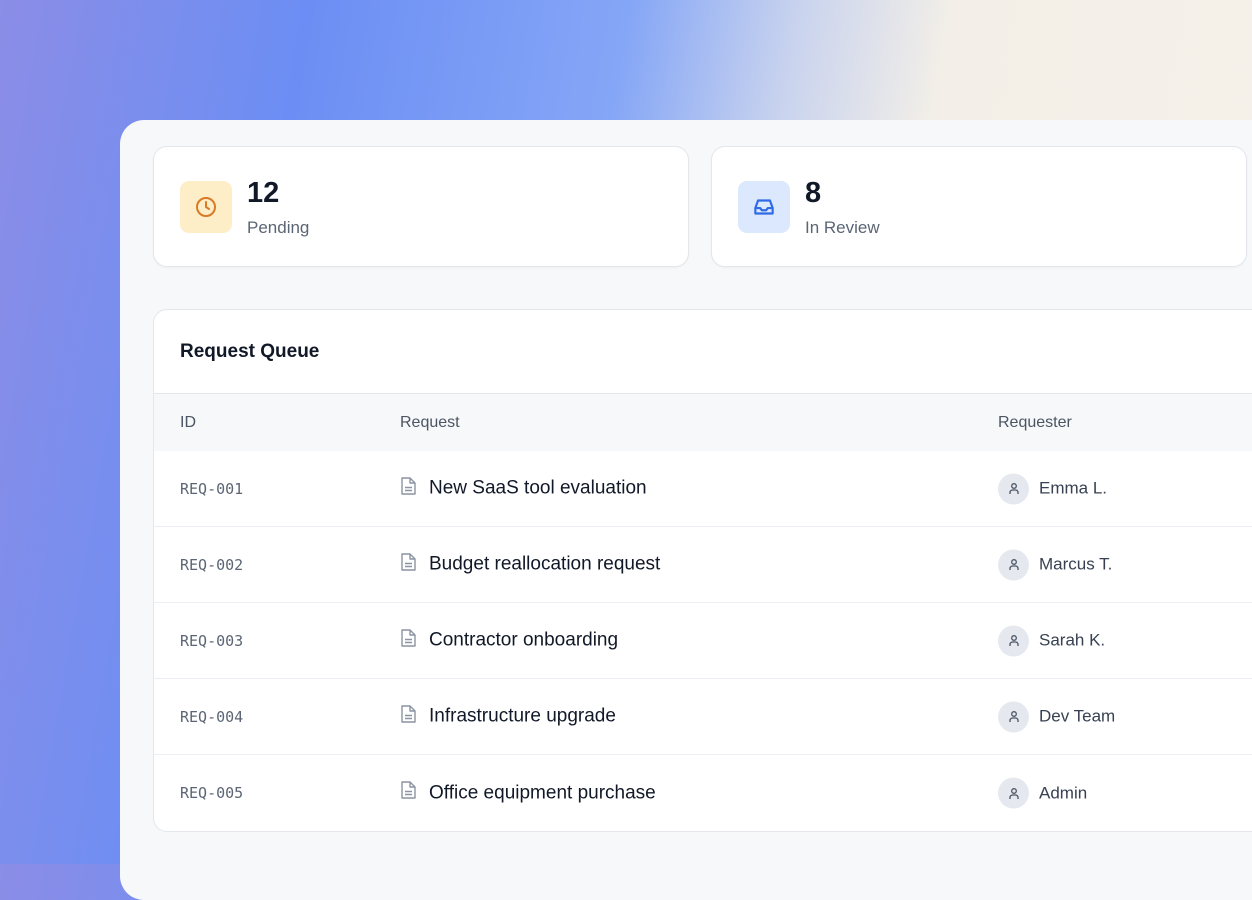  What do you see at coordinates (813, 193) in the screenshot?
I see `stat-value: 8` at bounding box center [813, 193].